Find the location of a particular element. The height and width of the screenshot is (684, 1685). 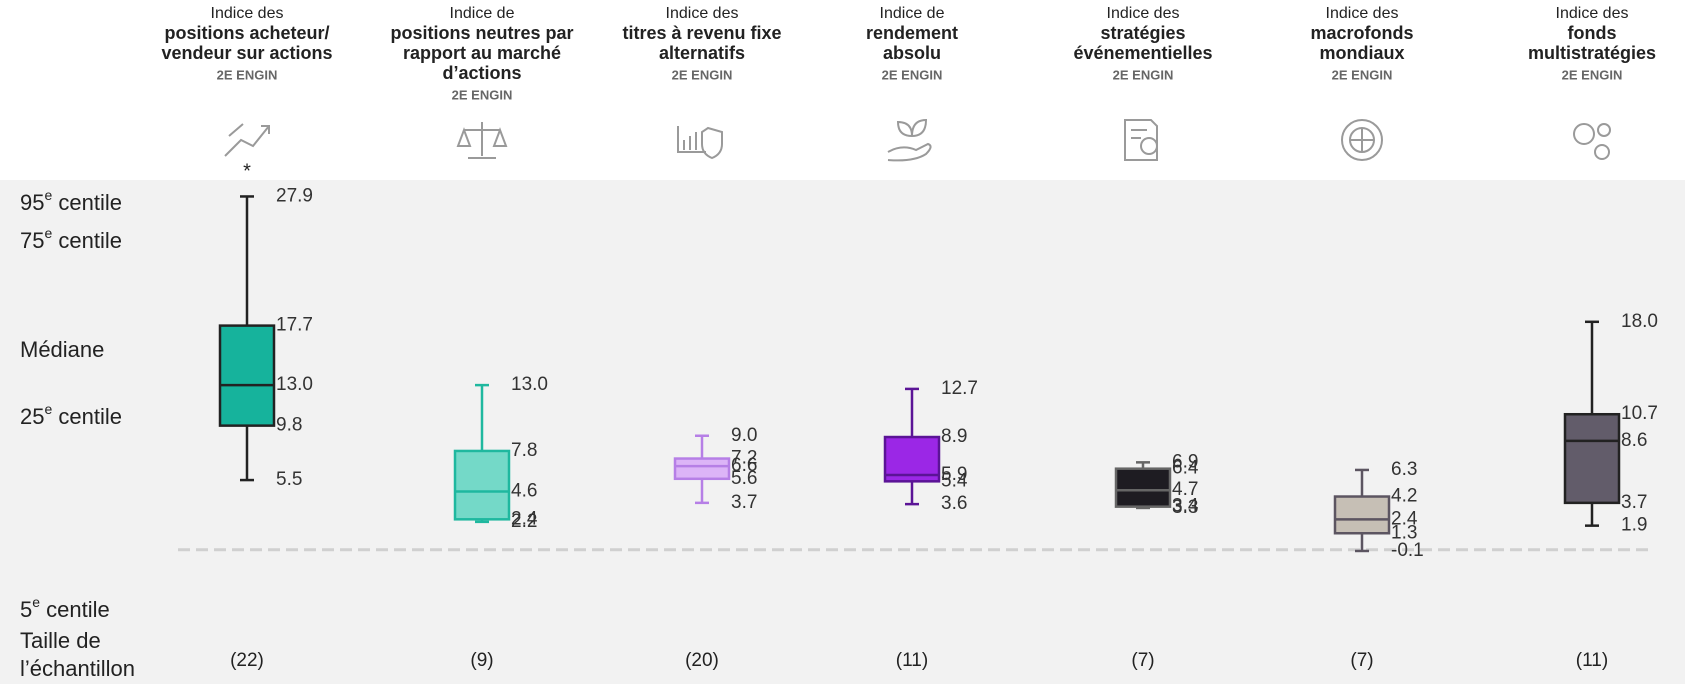

column-name: positions neutres par is located at coordinates (481, 33).